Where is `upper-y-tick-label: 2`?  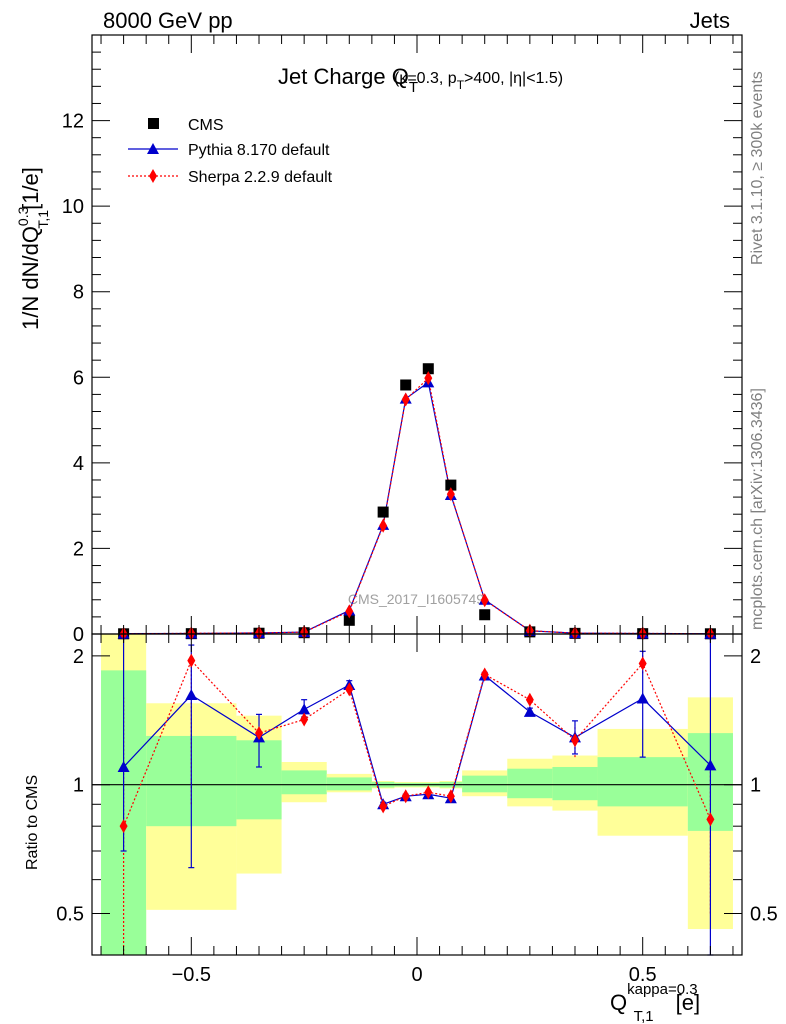
upper-y-tick-label: 2 is located at coordinates (78, 549).